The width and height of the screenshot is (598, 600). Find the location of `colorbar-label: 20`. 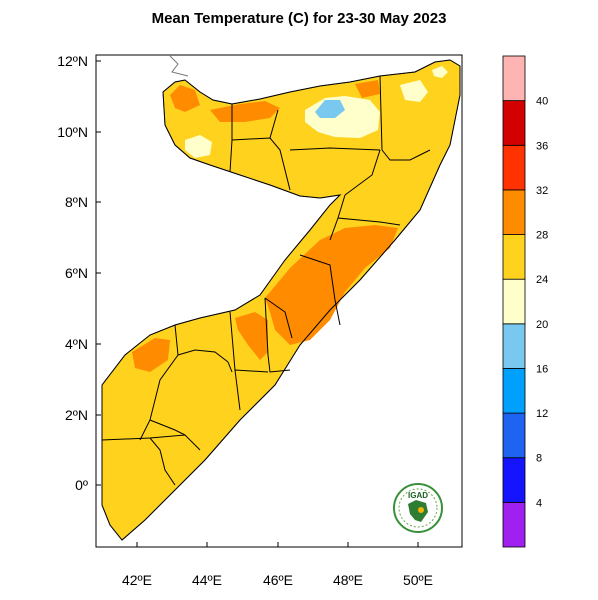

colorbar-label: 20 is located at coordinates (542, 325).